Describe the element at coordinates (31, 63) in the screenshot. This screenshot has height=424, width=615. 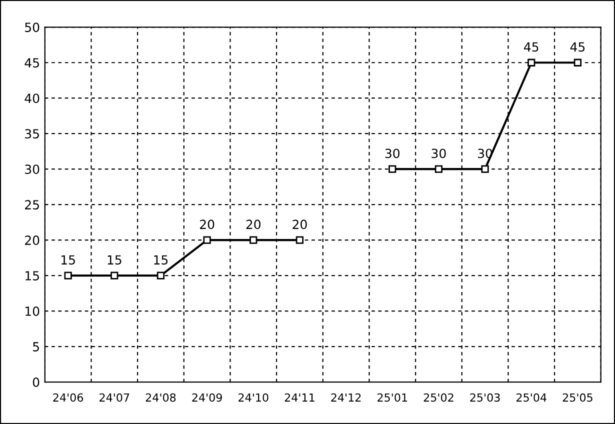
I see `y-tick-label: 45` at that location.